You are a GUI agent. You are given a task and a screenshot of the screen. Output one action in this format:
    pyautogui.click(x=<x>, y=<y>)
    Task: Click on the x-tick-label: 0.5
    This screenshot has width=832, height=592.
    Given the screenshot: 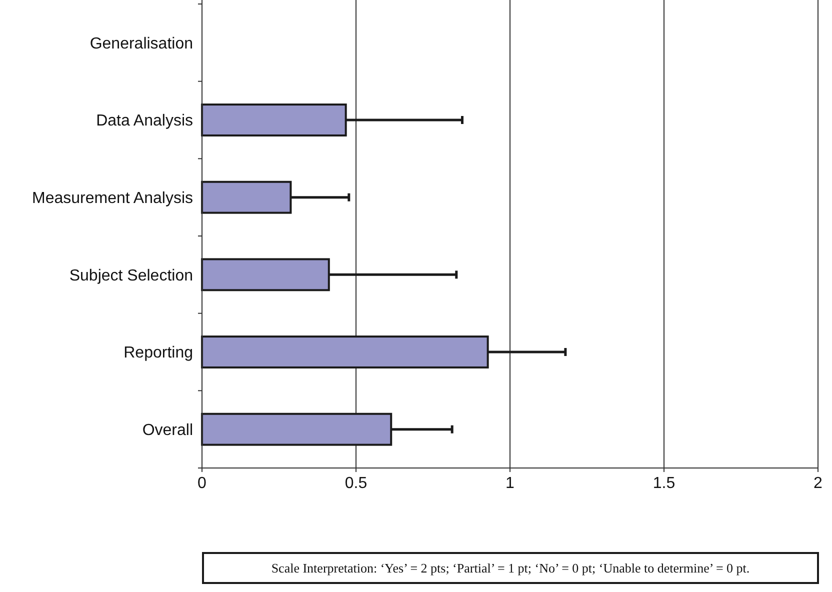 What is the action you would take?
    pyautogui.click(x=356, y=483)
    